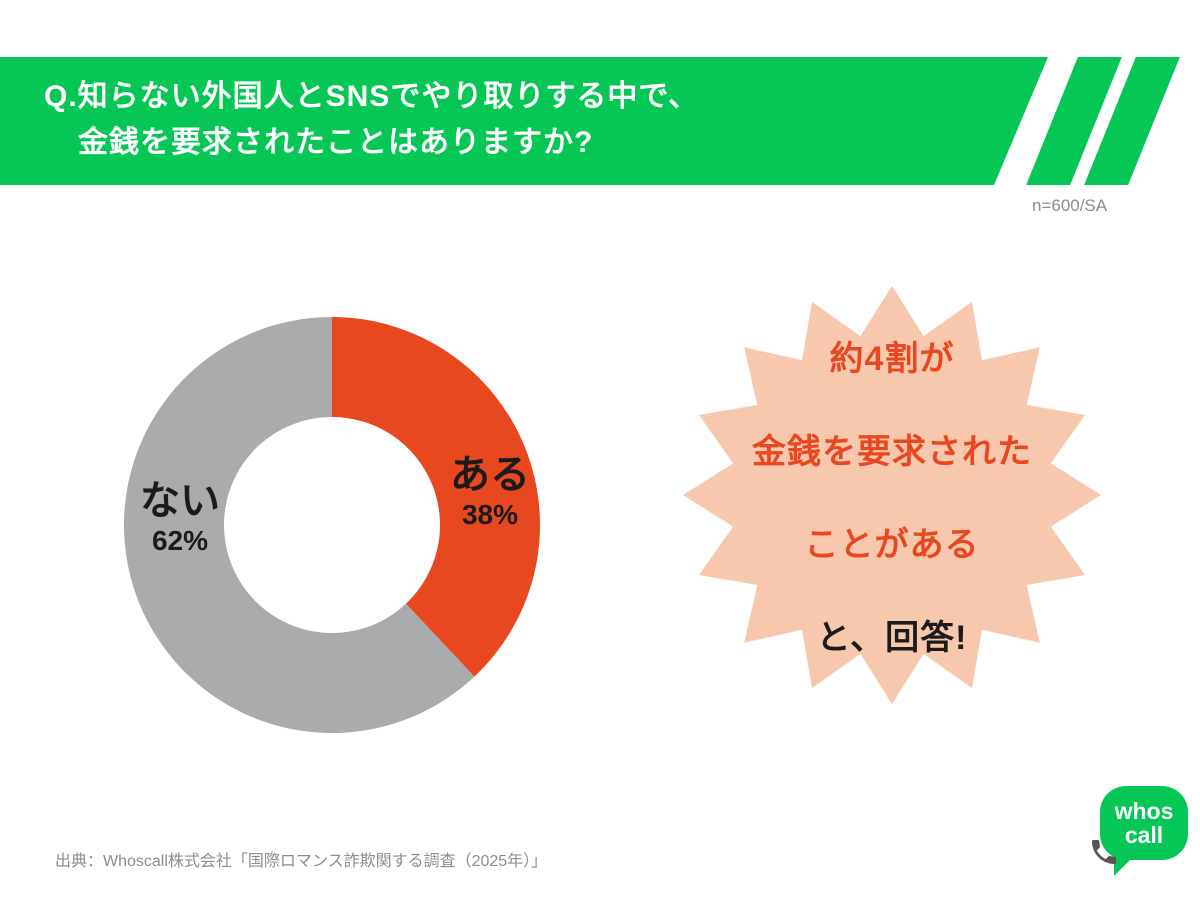 The height and width of the screenshot is (900, 1200). What do you see at coordinates (180, 540) in the screenshot?
I see `slice-label-nai-value: 62%` at bounding box center [180, 540].